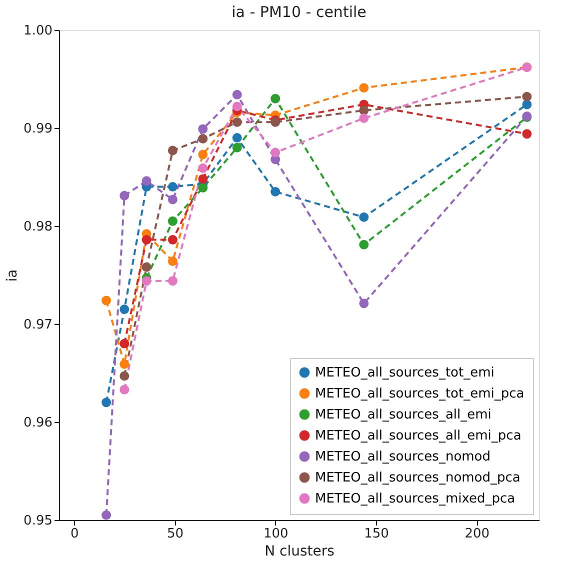  I want to click on legend-label: METEO_all_sources_tot_emi, so click(404, 373).